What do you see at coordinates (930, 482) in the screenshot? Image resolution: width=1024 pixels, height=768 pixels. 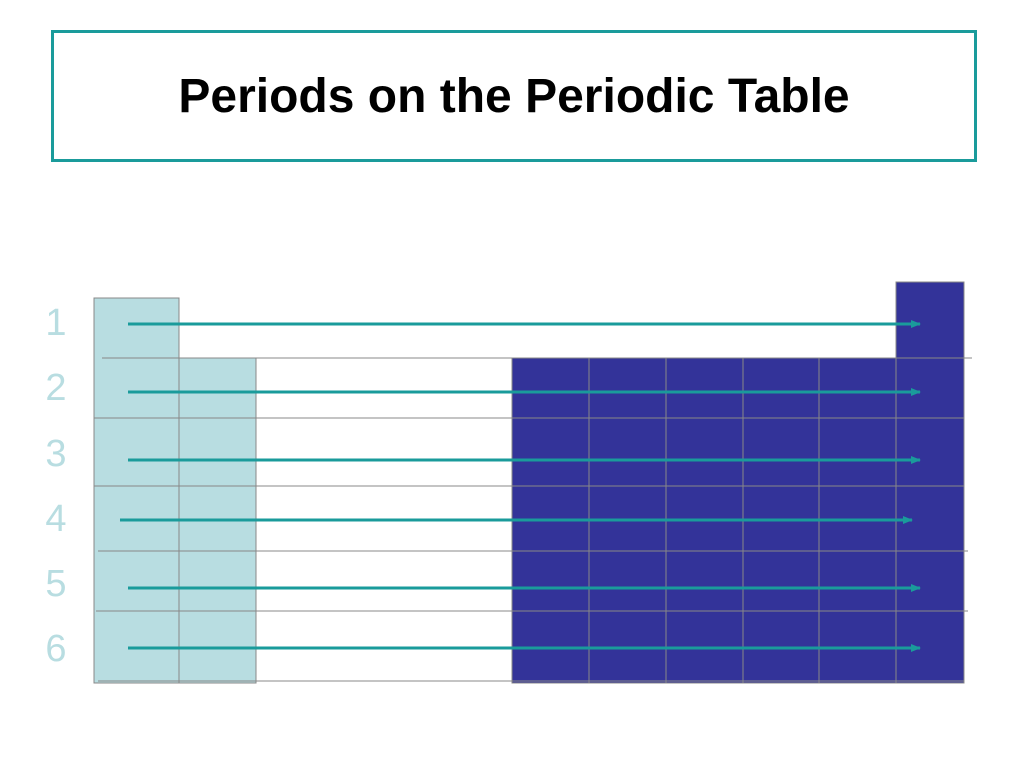 I see `noble-gas-column` at bounding box center [930, 482].